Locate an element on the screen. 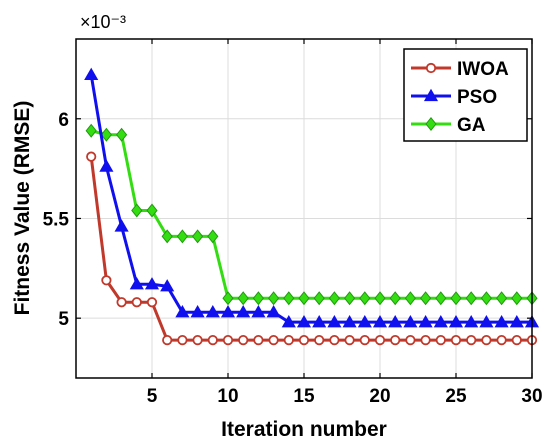 This screenshot has width=550, height=445. legend-item-iwoa: IWOA is located at coordinates (460, 69).